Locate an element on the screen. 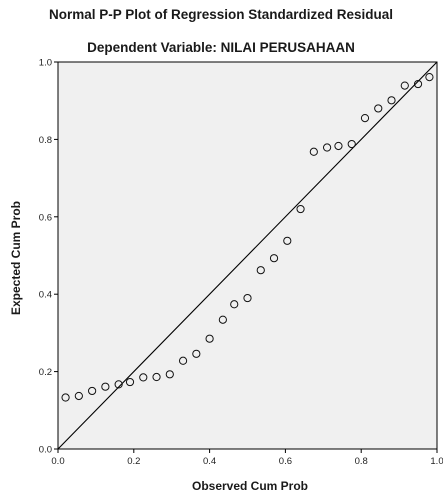 This screenshot has height=495, width=443. chart-subtitle: Dependent Variable: NILAI PERUSAHAAN is located at coordinates (221, 47).